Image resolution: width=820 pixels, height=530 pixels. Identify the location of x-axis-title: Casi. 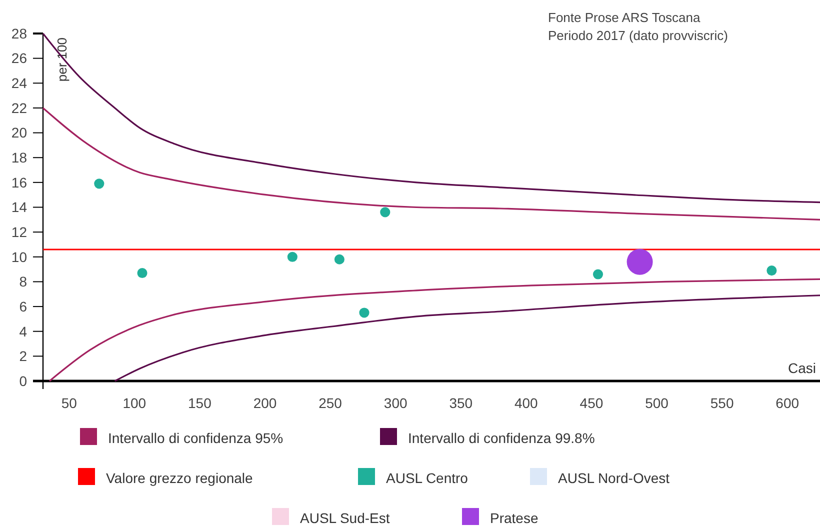
(802, 368).